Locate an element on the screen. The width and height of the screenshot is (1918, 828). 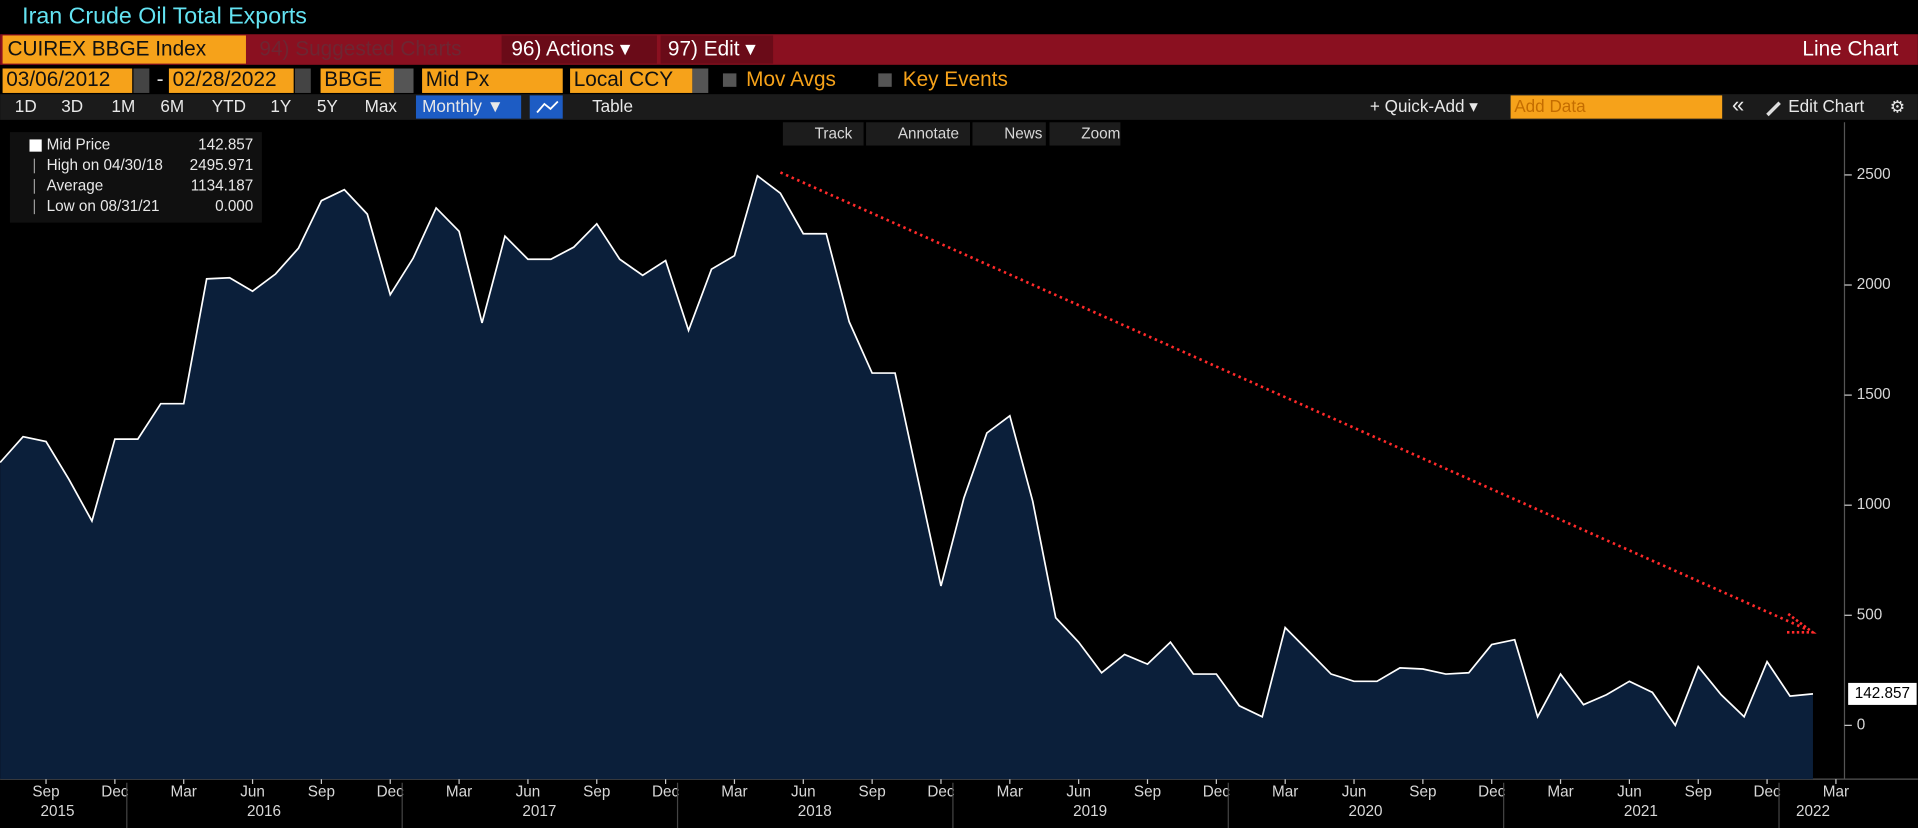
key-events: Key Events is located at coordinates (955, 79).